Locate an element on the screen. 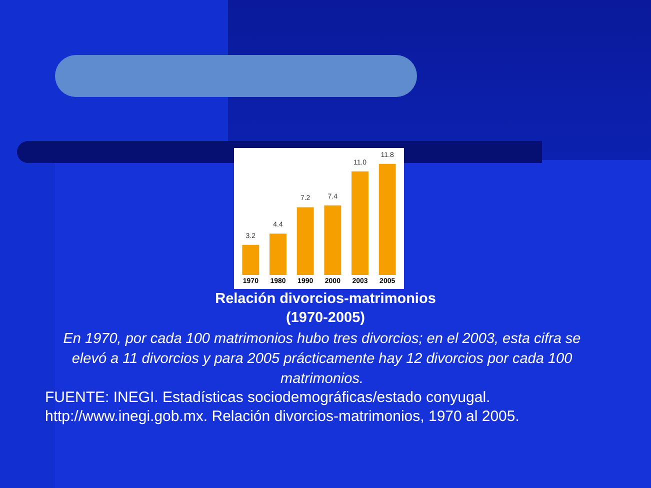 Image resolution: width=651 pixels, height=488 pixels. text: Relación divorcios-matrimonios is located at coordinates (325, 299).